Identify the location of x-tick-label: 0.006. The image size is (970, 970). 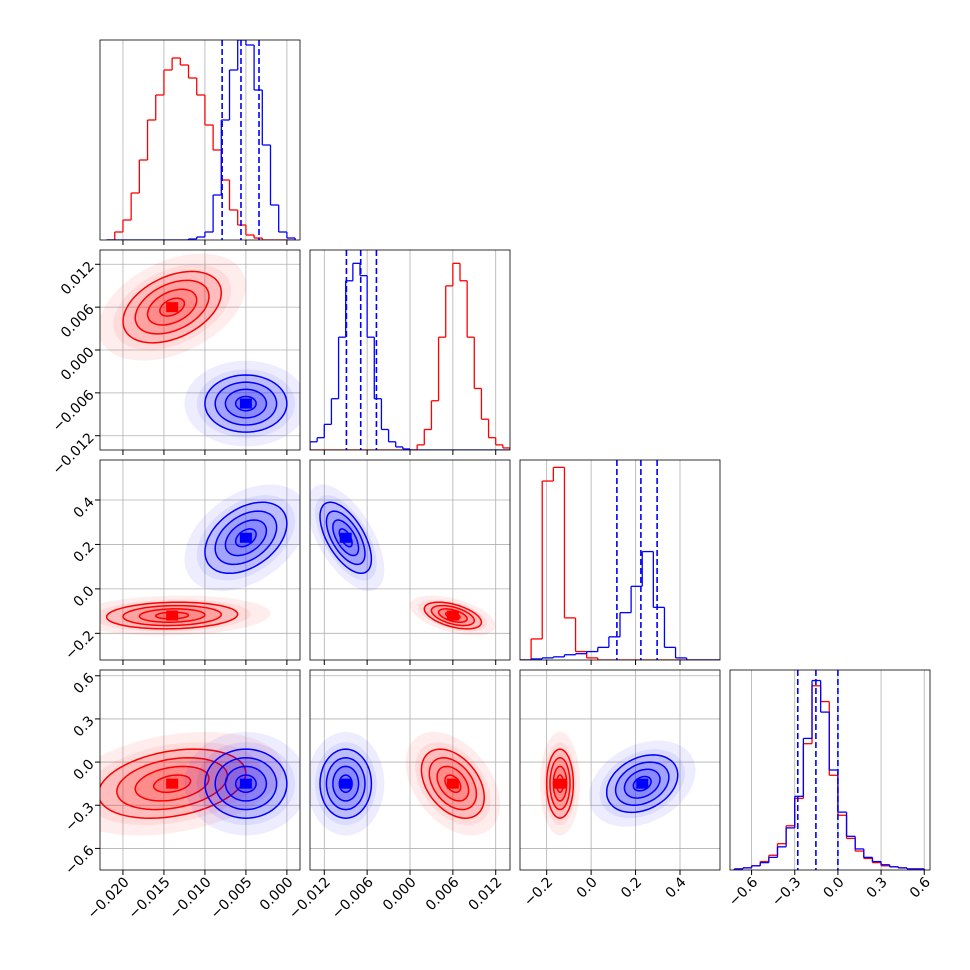
(443, 894).